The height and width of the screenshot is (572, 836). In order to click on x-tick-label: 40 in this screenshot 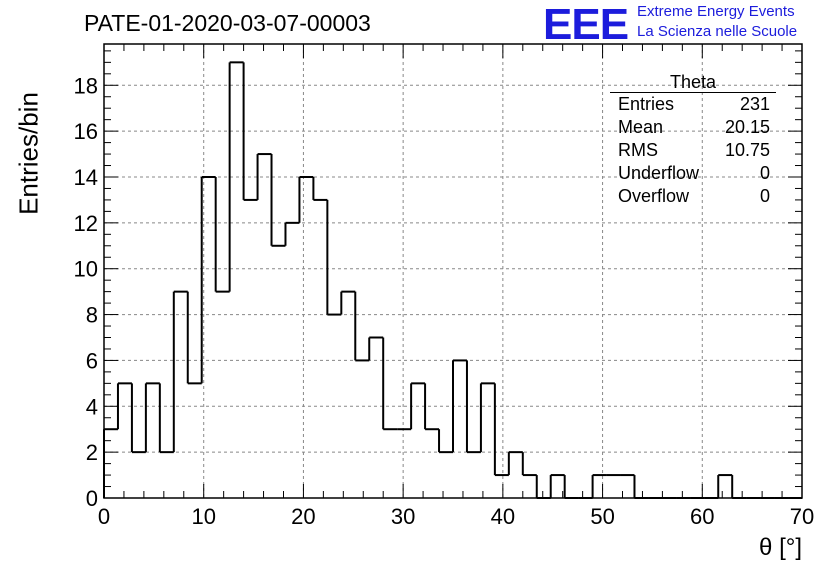, I will do `click(503, 516)`.